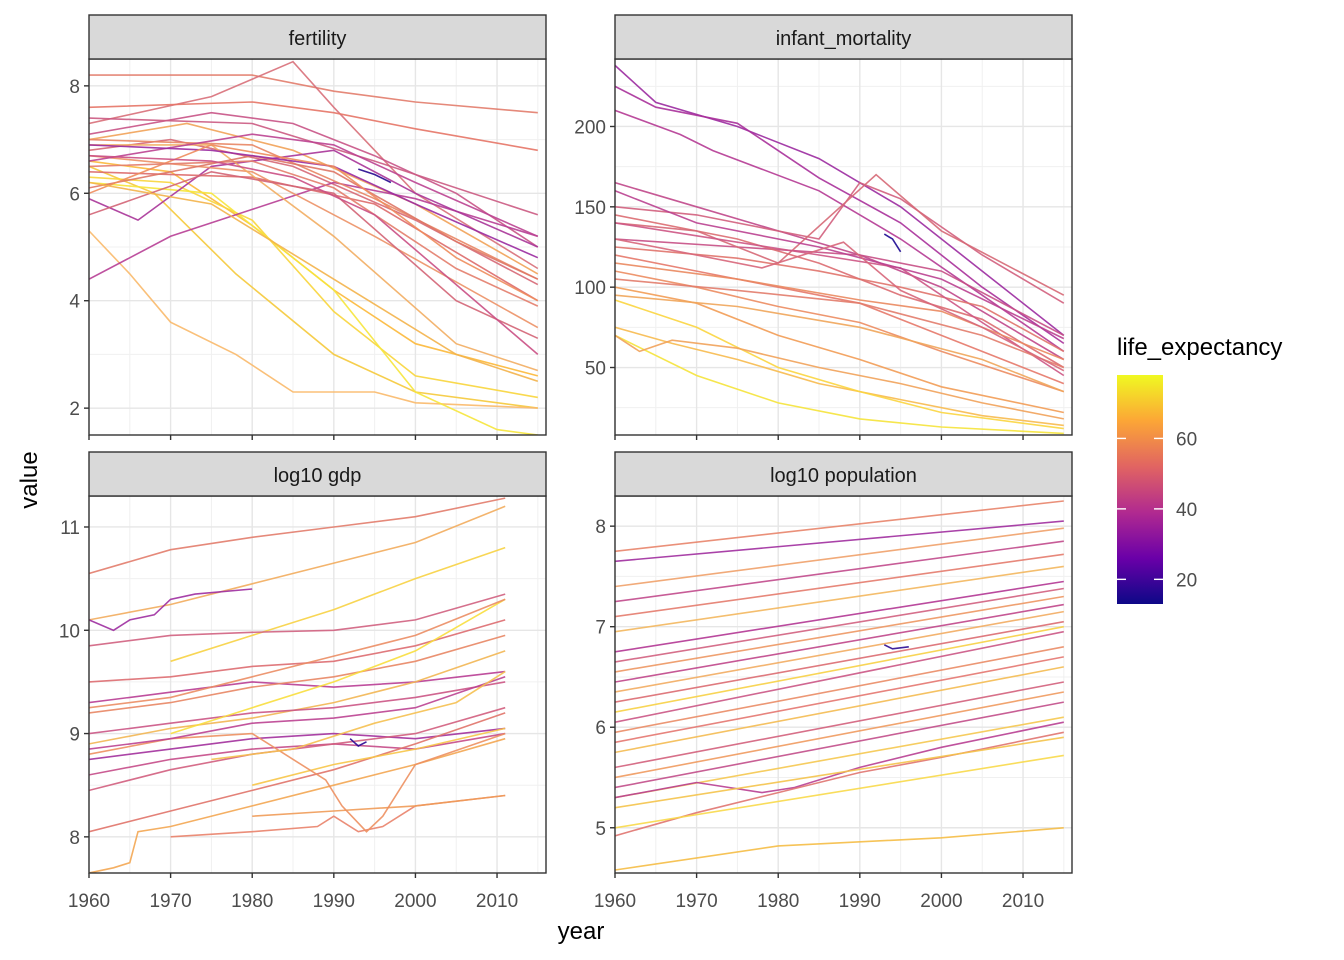  What do you see at coordinates (590, 208) in the screenshot?
I see `y-tick-label: 150` at bounding box center [590, 208].